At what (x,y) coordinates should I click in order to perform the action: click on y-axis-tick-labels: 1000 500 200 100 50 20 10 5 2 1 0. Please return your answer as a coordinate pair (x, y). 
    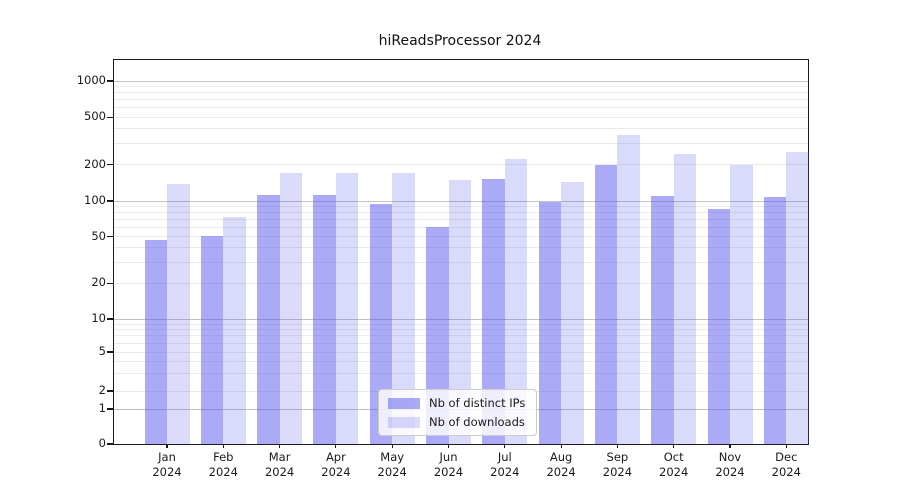
    Looking at the image, I should click on (53, 254).